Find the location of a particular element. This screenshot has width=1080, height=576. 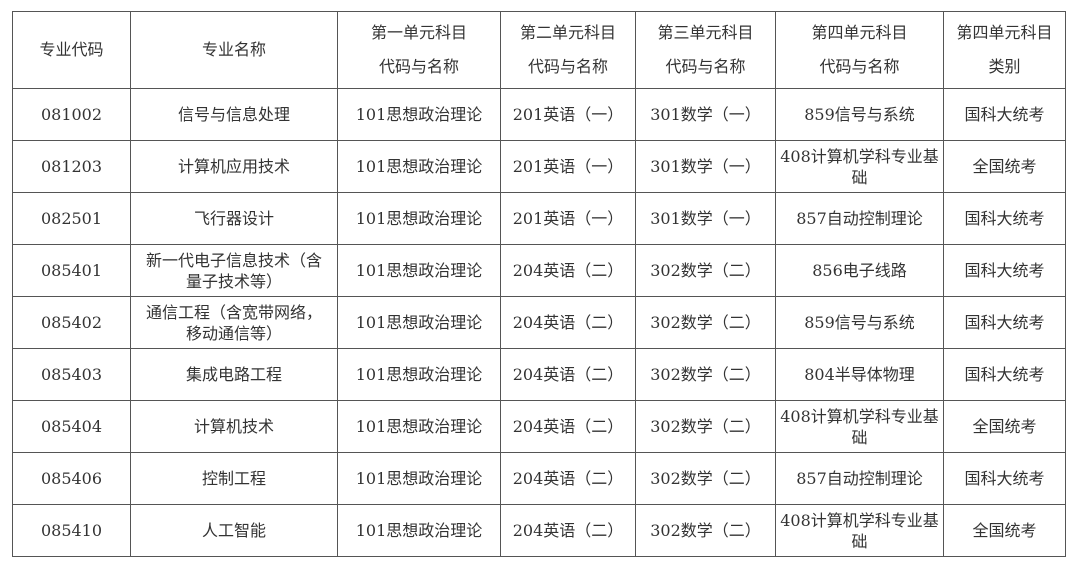

cell-major-name: 计算机应用技术 is located at coordinates (234, 166).